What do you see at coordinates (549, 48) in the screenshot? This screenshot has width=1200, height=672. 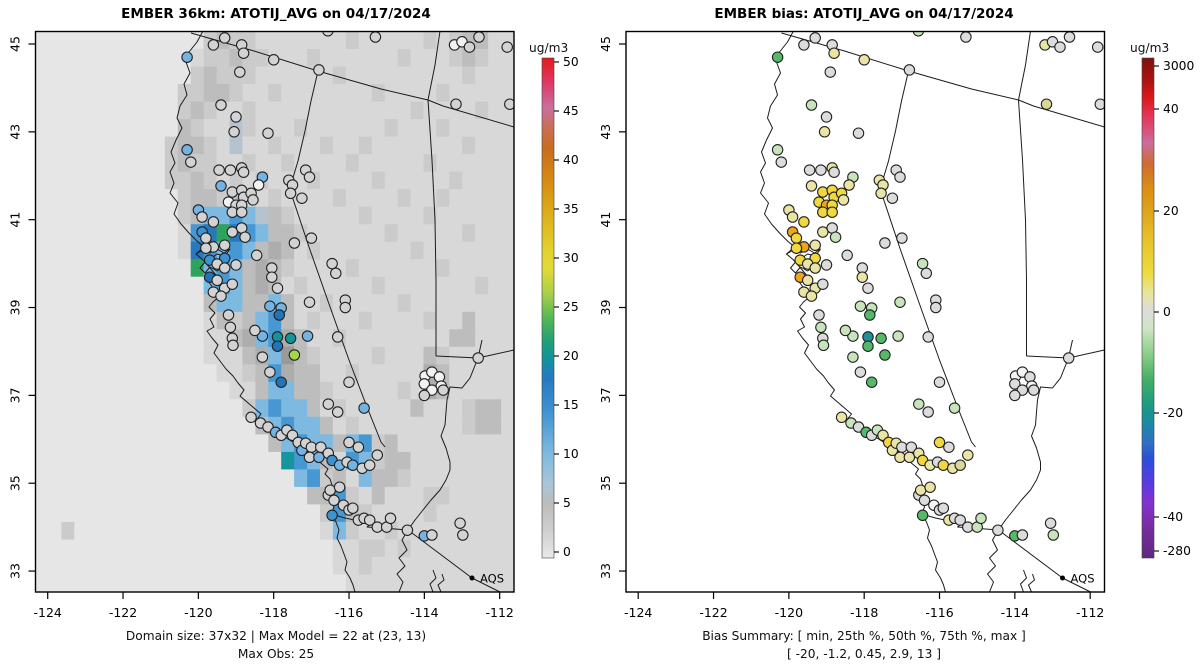 I see `left-colorbar-units-label: ug/m3` at bounding box center [549, 48].